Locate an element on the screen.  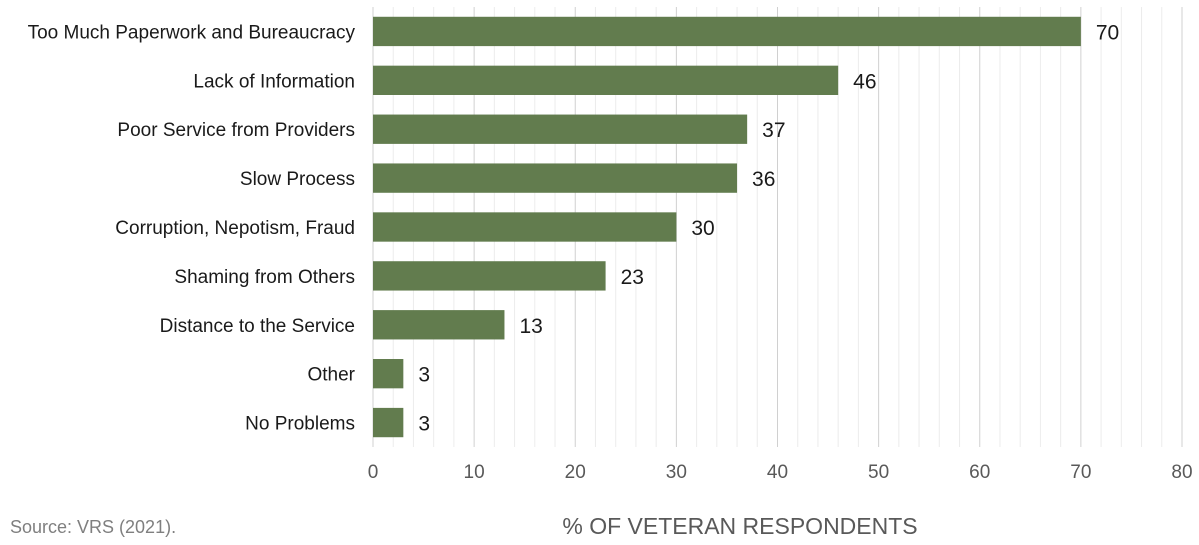
category-label: Poor Service from Providers is located at coordinates (236, 130).